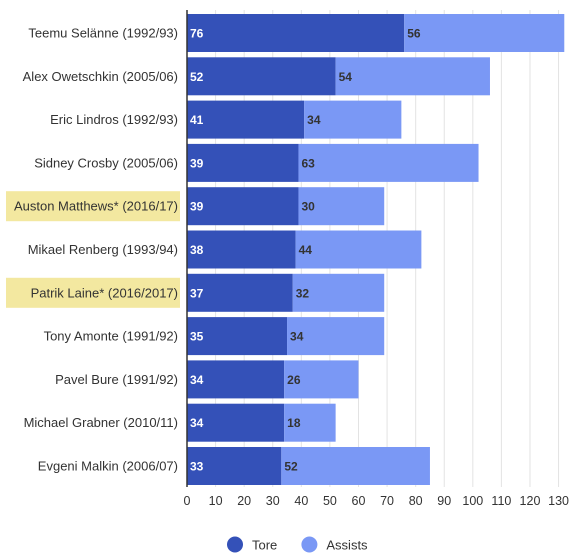  Describe the element at coordinates (501, 501) in the screenshot. I see `x-tick-label-110: 110` at that location.